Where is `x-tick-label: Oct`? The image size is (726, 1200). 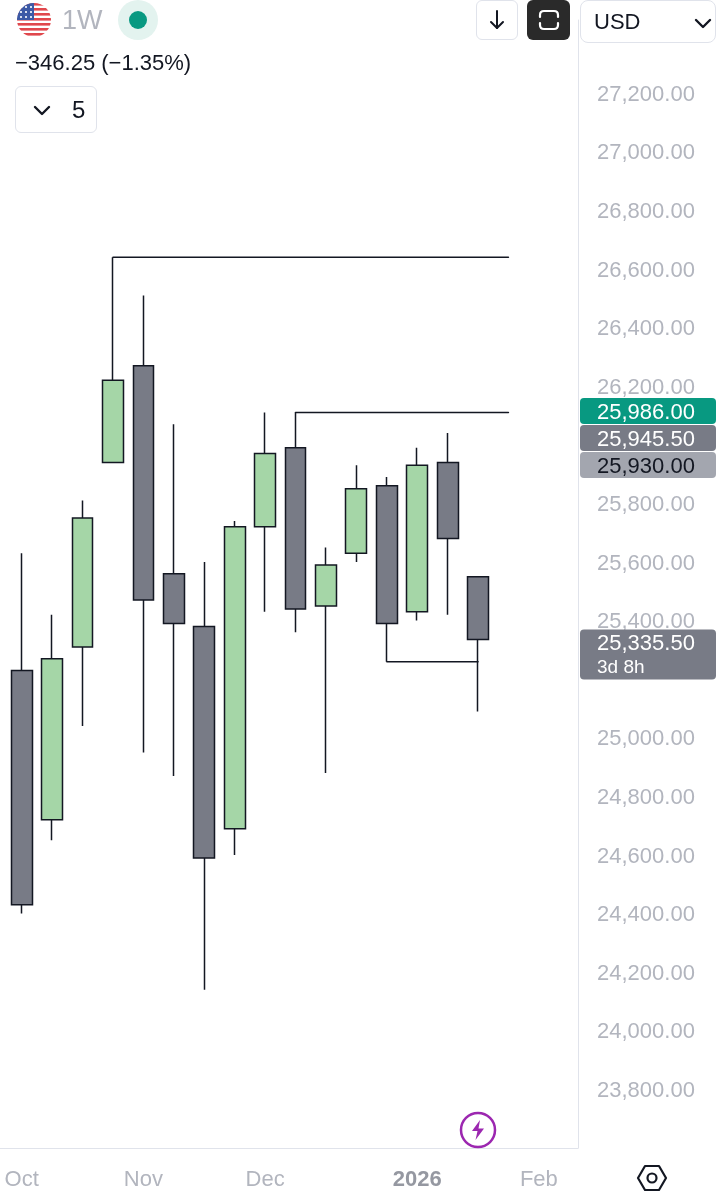 x-tick-label: Oct is located at coordinates (21, 1178).